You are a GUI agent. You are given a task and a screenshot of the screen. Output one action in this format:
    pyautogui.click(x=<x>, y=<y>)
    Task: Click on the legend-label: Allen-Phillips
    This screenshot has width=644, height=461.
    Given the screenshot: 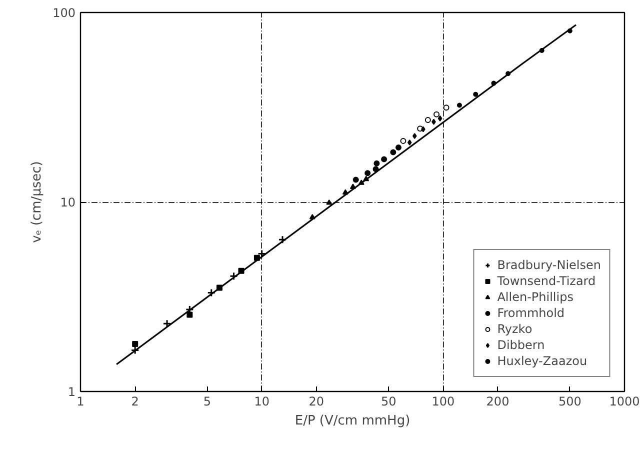 What is the action you would take?
    pyautogui.click(x=535, y=297)
    